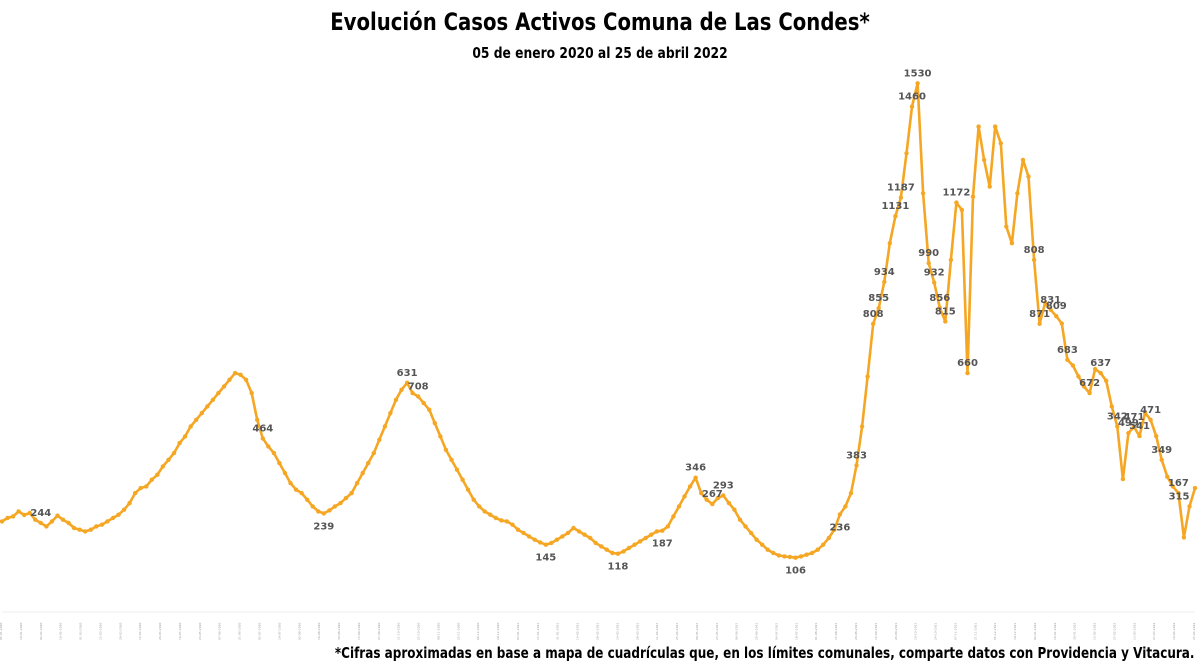  What do you see at coordinates (1128, 423) in the screenshot?
I see `data-label: 499` at bounding box center [1128, 423].